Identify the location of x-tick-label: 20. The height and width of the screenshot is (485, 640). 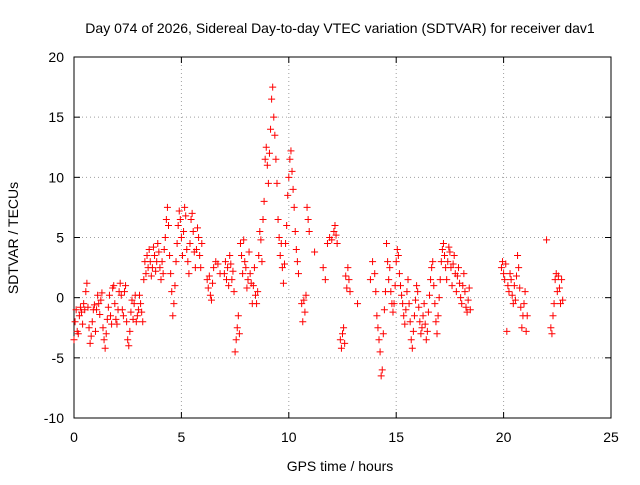
(504, 437).